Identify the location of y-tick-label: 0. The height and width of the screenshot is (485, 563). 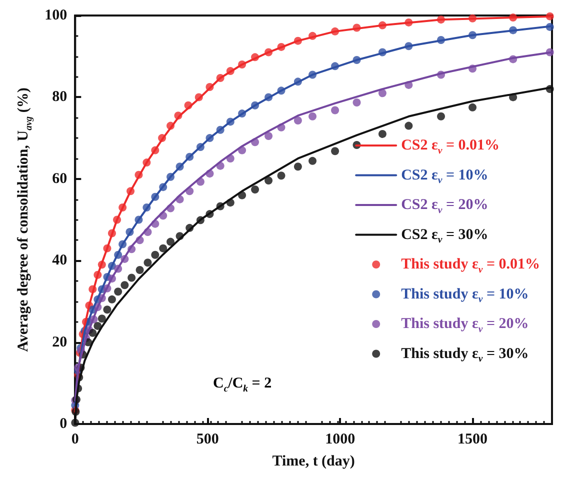
(64, 424).